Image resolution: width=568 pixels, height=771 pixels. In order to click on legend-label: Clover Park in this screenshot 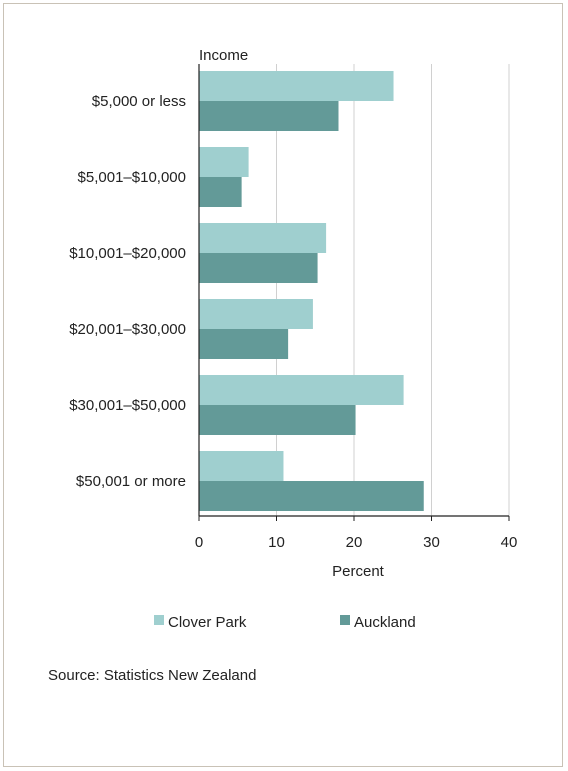, I will do `click(207, 622)`.